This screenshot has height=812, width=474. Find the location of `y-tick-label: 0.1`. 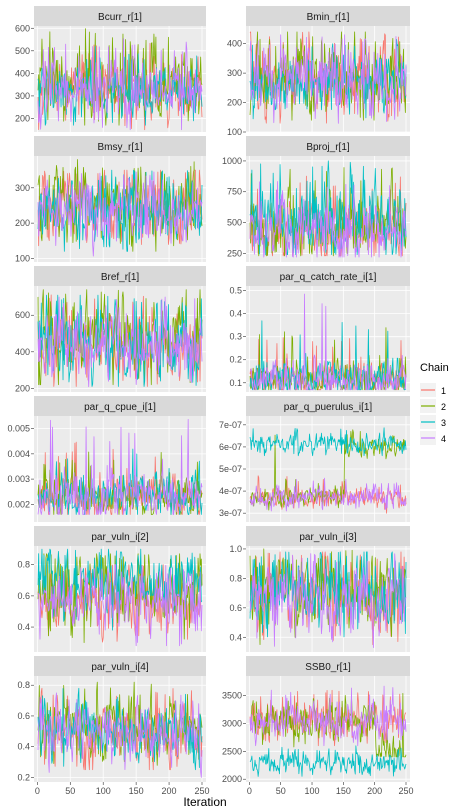

y-tick-label: 0.1 is located at coordinates (235, 383).